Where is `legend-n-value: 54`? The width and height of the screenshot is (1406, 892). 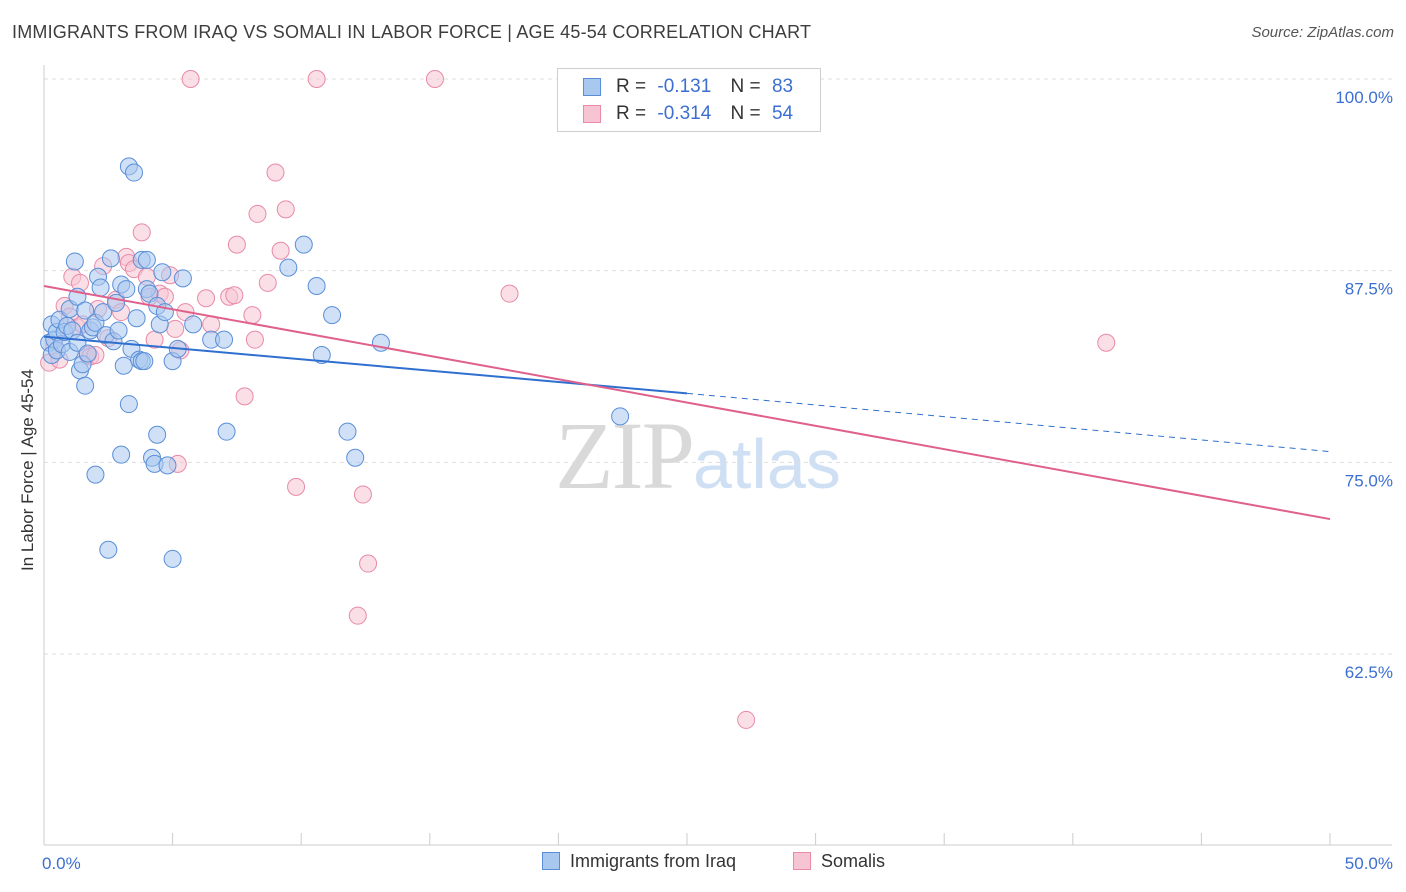
legend-n-value: 54 is located at coordinates (782, 113).